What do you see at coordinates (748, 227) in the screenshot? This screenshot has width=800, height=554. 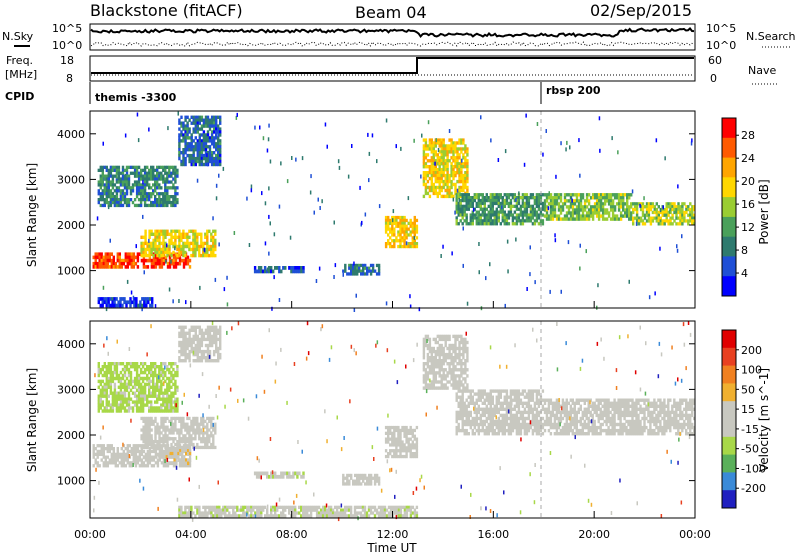 I see `colorbar-tick-label: 12` at bounding box center [748, 227].